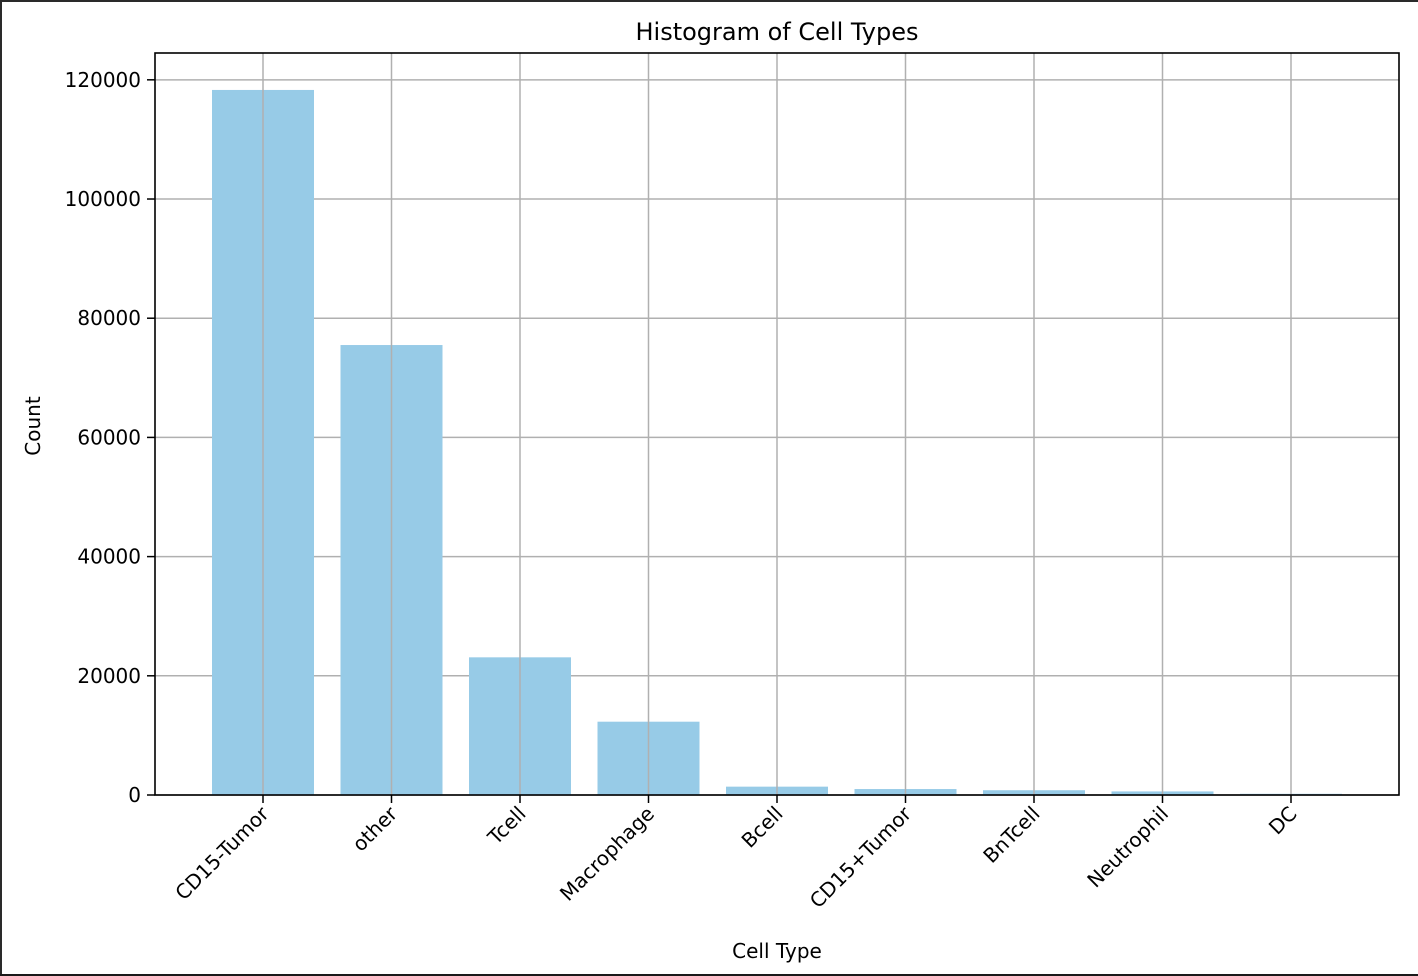 Image resolution: width=1418 pixels, height=976 pixels. What do you see at coordinates (109, 676) in the screenshot?
I see `y-tick-label: 20000` at bounding box center [109, 676].